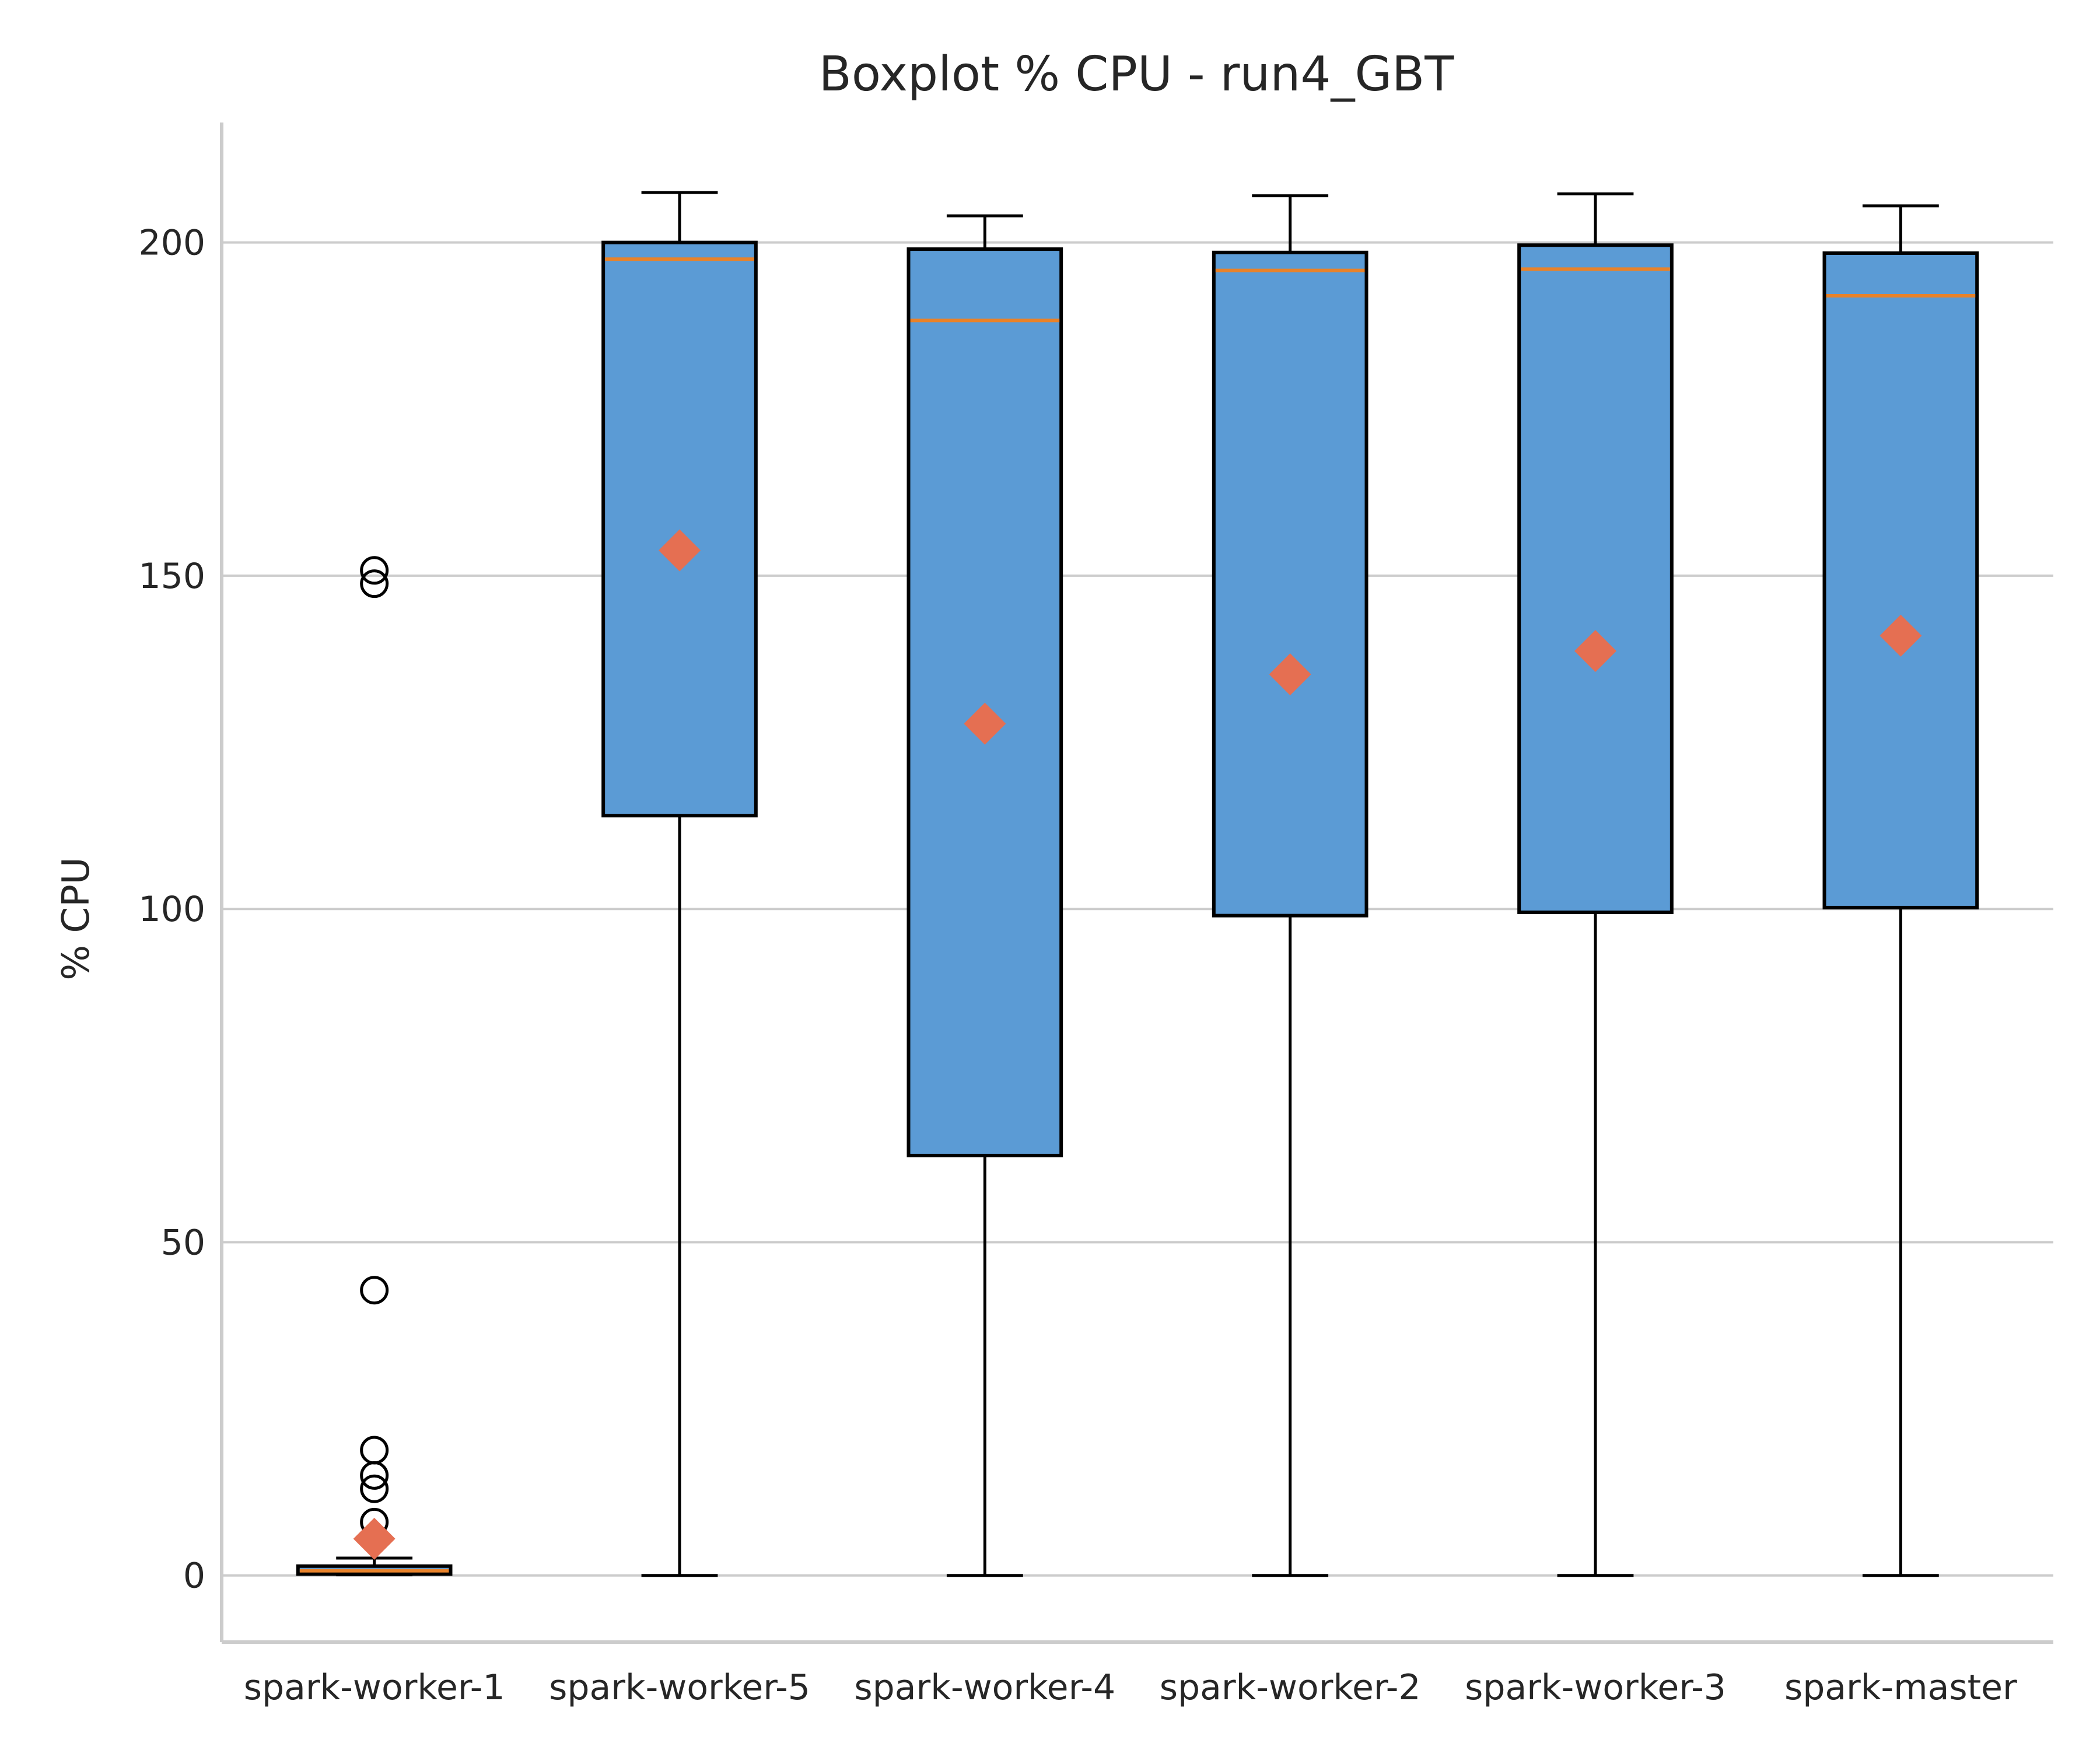 The width and height of the screenshot is (2100, 1750). I want to click on x-tick-label: spark-master, so click(1901, 1687).